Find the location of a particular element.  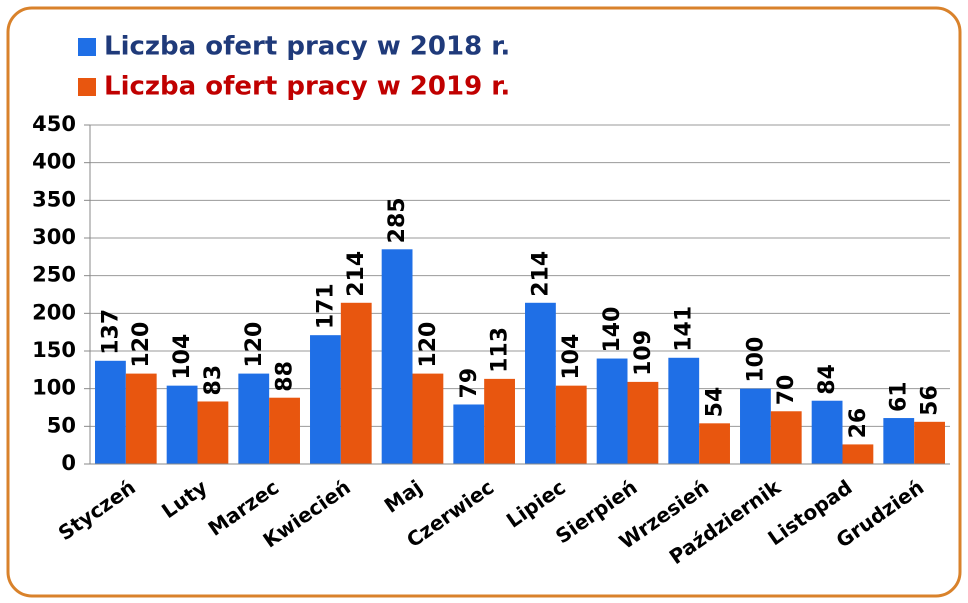

y-tick-label: 150 is located at coordinates (54, 350).